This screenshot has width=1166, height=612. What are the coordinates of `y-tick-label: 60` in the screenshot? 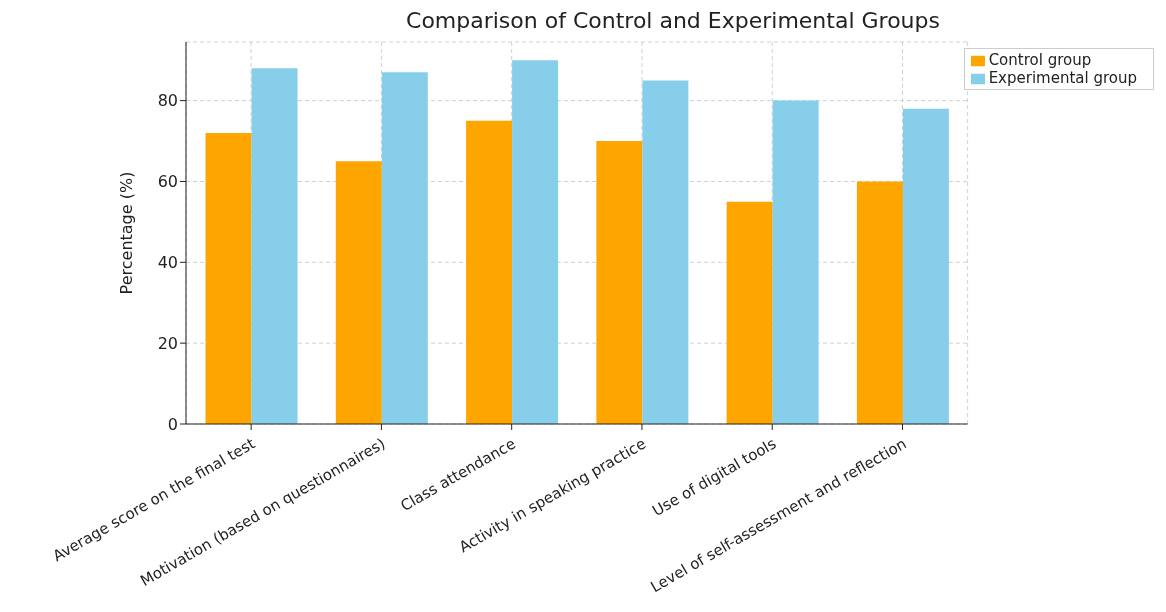 It's located at (167, 182).